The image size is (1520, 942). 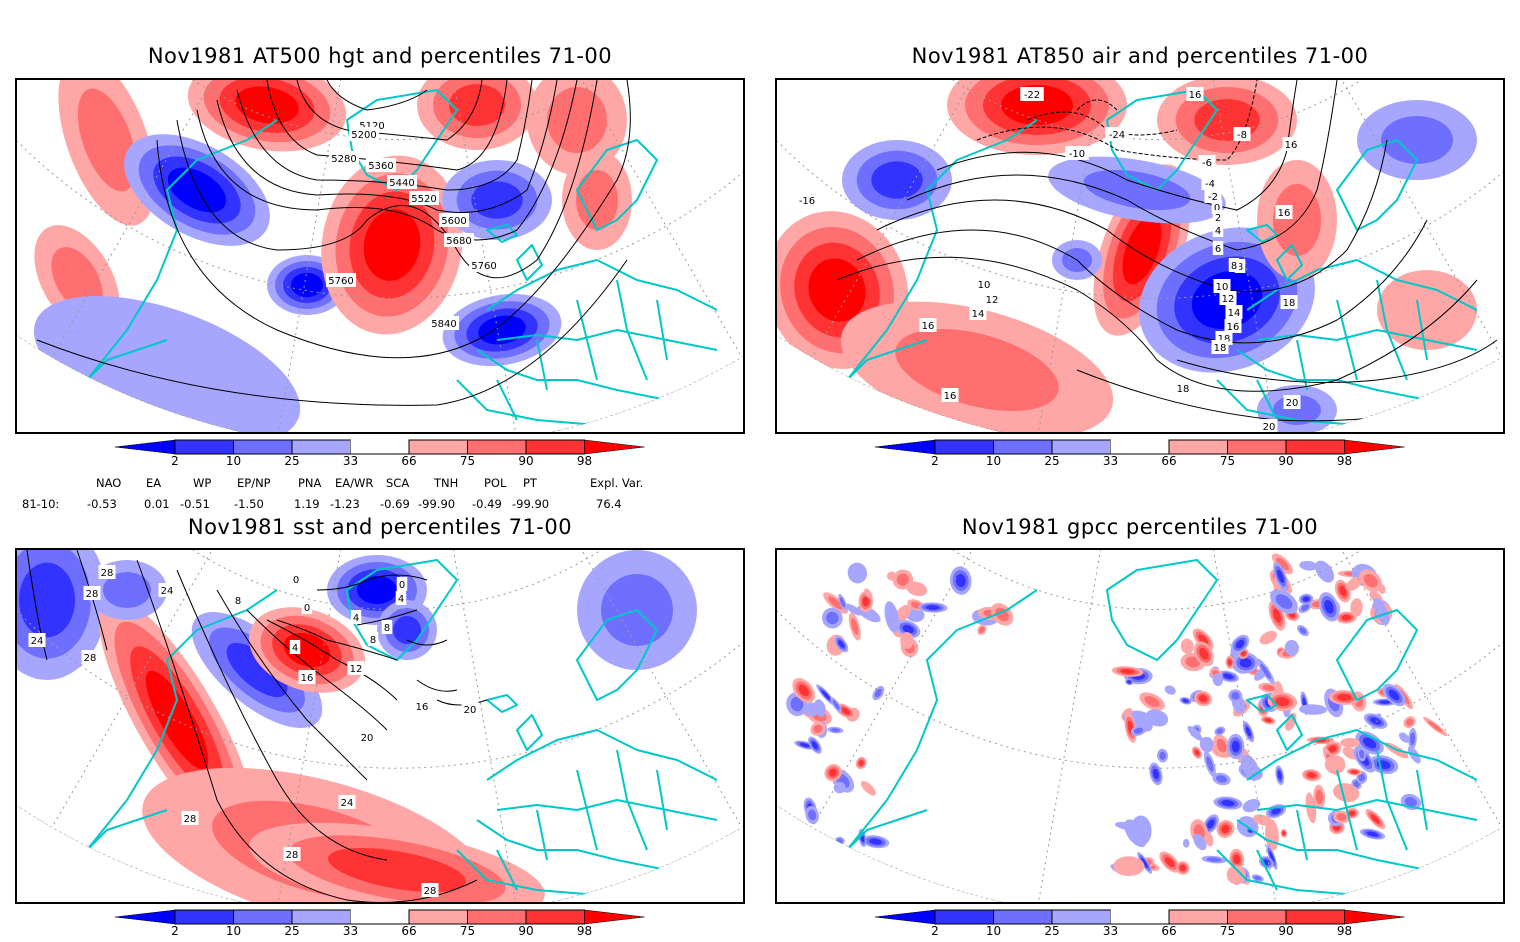 What do you see at coordinates (1242, 135) in the screenshot?
I see `svg-text: -8` at bounding box center [1242, 135].